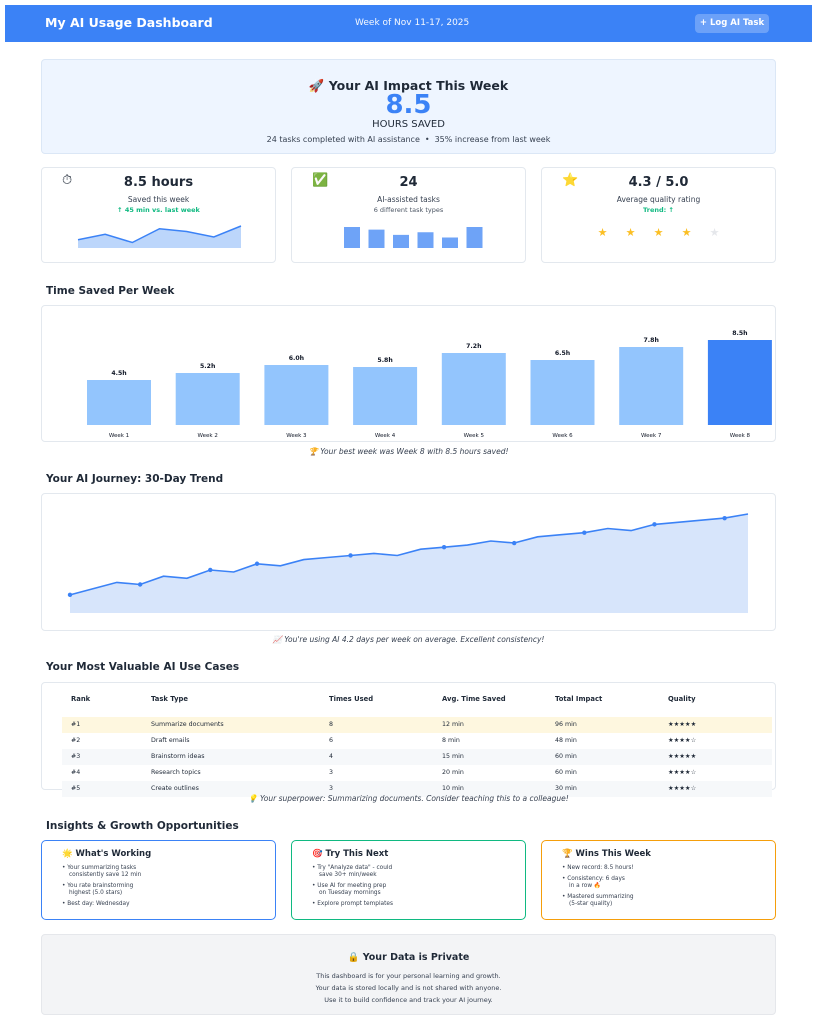 The width and height of the screenshot is (817, 1023). What do you see at coordinates (585, 886) in the screenshot?
I see `item-line: in a row 🔥` at bounding box center [585, 886].